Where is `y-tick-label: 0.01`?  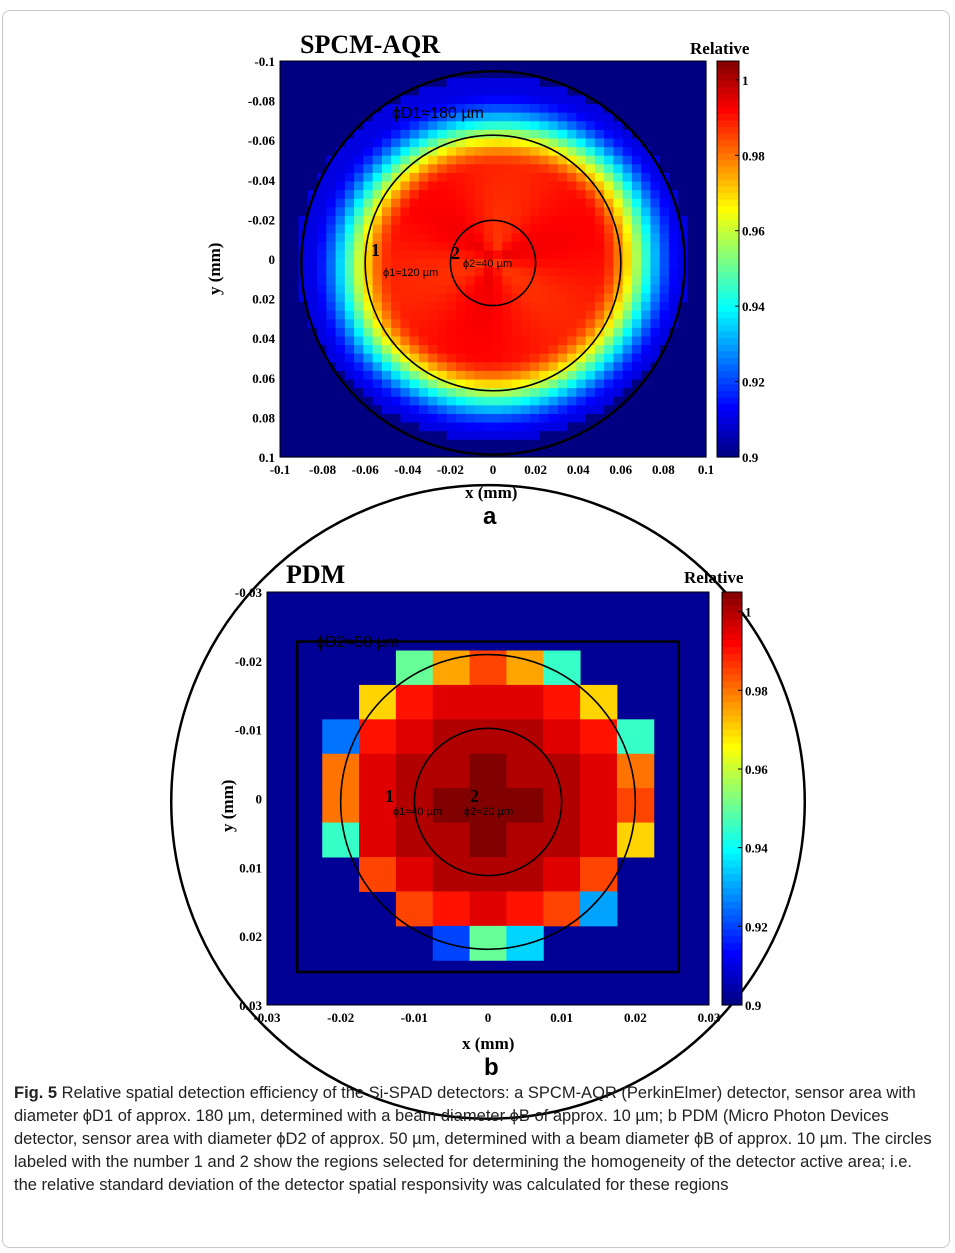 y-tick-label: 0.01 is located at coordinates (250, 867).